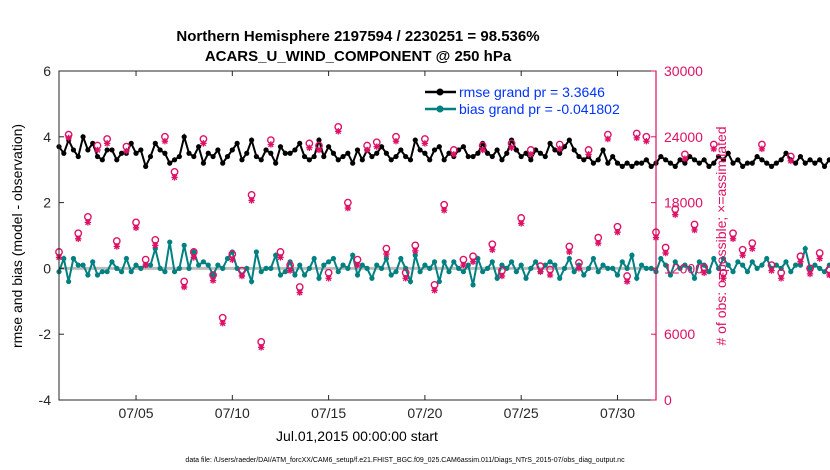  What do you see at coordinates (532, 92) in the screenshot?
I see `legend-rmse-label: rmse grand pr = 3.3646` at bounding box center [532, 92].